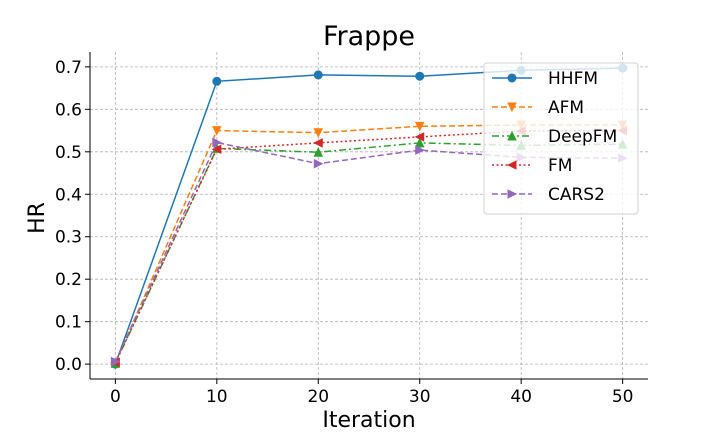  Describe the element at coordinates (560, 166) in the screenshot. I see `legend-label: FM` at that location.